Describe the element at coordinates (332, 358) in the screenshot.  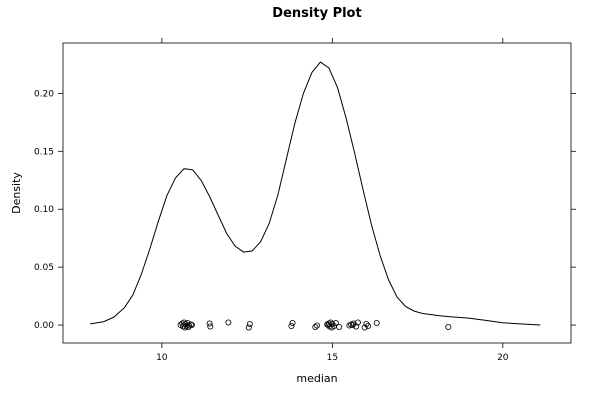
I see `x-tick-label: 15` at that location.